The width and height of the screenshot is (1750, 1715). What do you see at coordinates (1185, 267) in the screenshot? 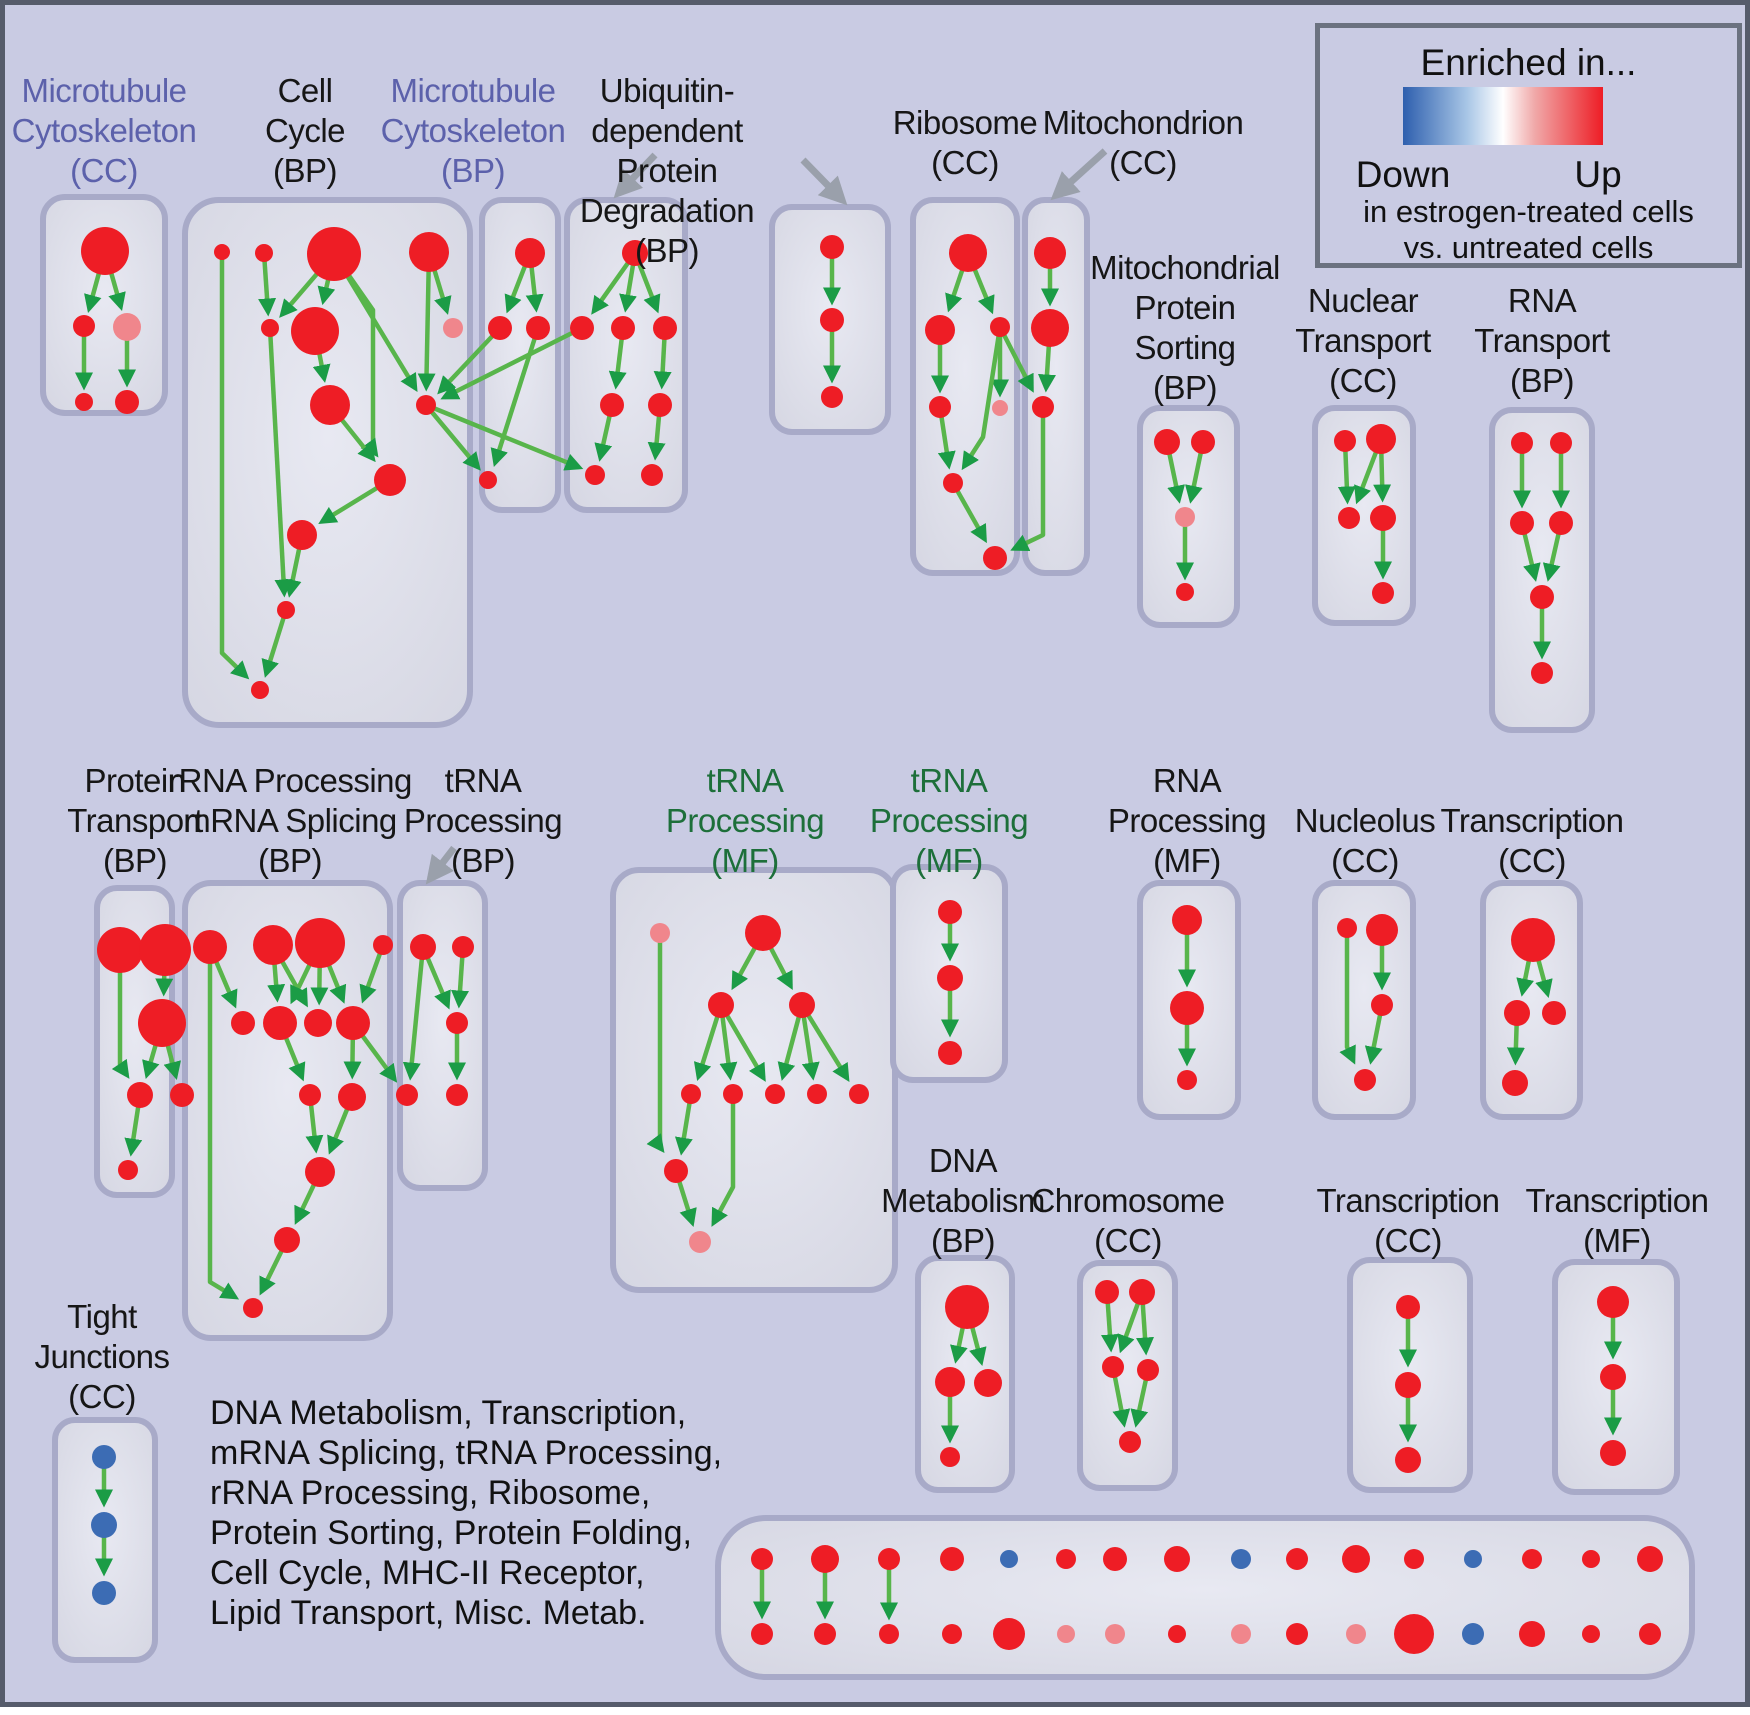
I see `label-line: Mitochondrial` at bounding box center [1185, 267].